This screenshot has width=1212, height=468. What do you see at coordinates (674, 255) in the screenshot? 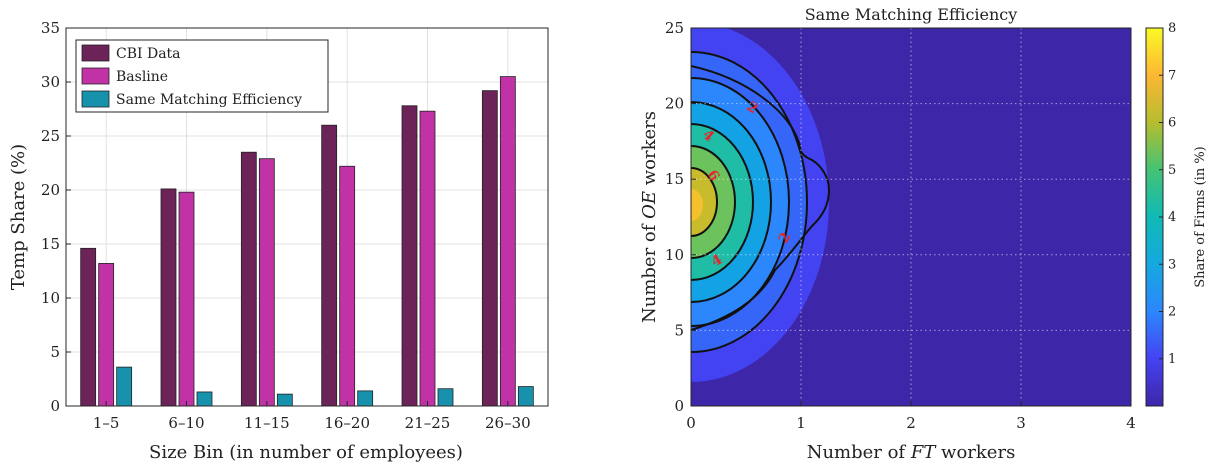
I see `contour-y-tick-label: 10` at bounding box center [674, 255].